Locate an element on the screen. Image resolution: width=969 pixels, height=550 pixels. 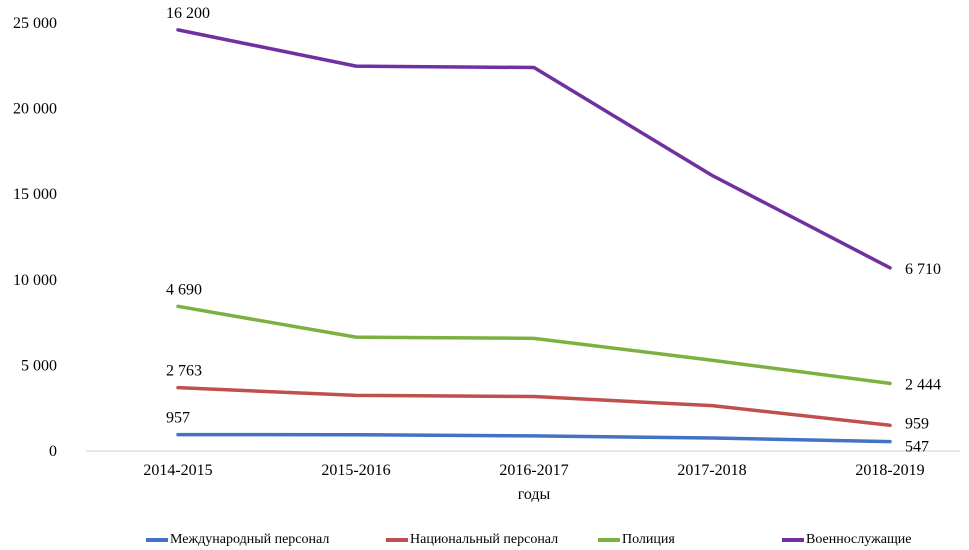
legend-item-police: Полиция is located at coordinates (636, 540).